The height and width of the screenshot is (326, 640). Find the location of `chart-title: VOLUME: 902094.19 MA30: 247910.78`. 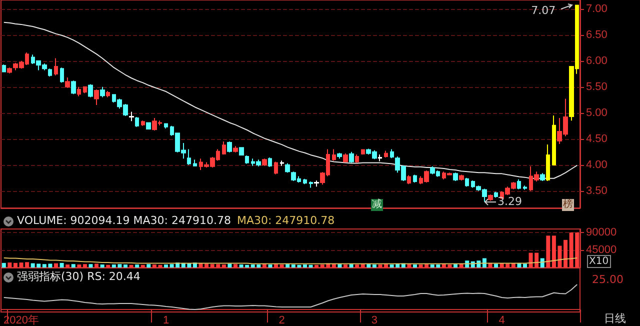

chart-title: VOLUME: 902094.19 MA30: 247910.78 is located at coordinates (124, 220).